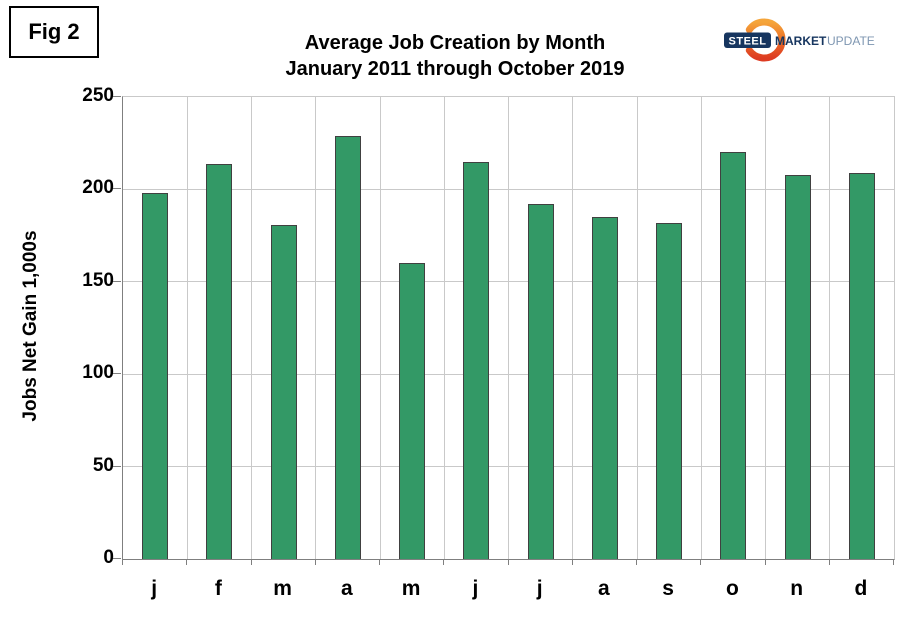 This screenshot has height=622, width=910. I want to click on y-tick-label: 50, so click(103, 465).